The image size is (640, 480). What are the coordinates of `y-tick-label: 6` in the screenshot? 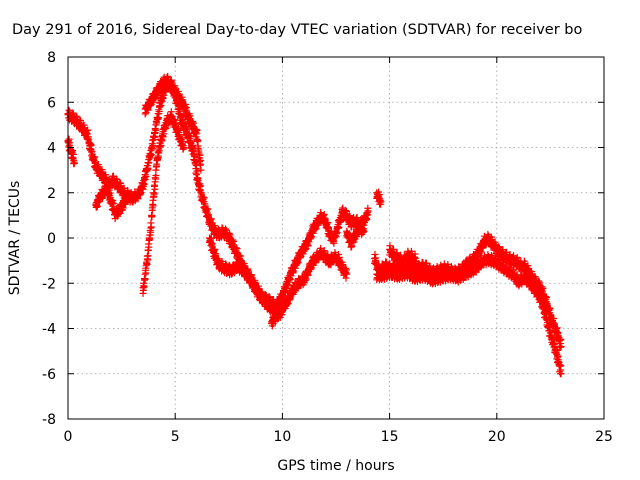 It's located at (51, 103).